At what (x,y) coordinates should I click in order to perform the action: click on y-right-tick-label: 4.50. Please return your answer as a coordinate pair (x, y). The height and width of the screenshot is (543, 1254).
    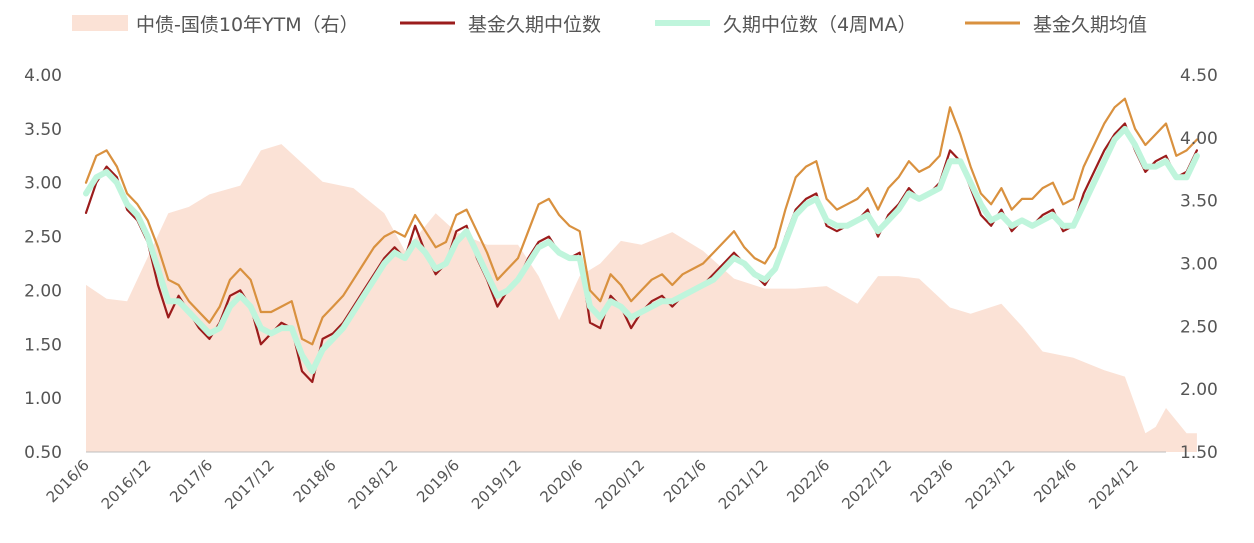
    Looking at the image, I should click on (1199, 76).